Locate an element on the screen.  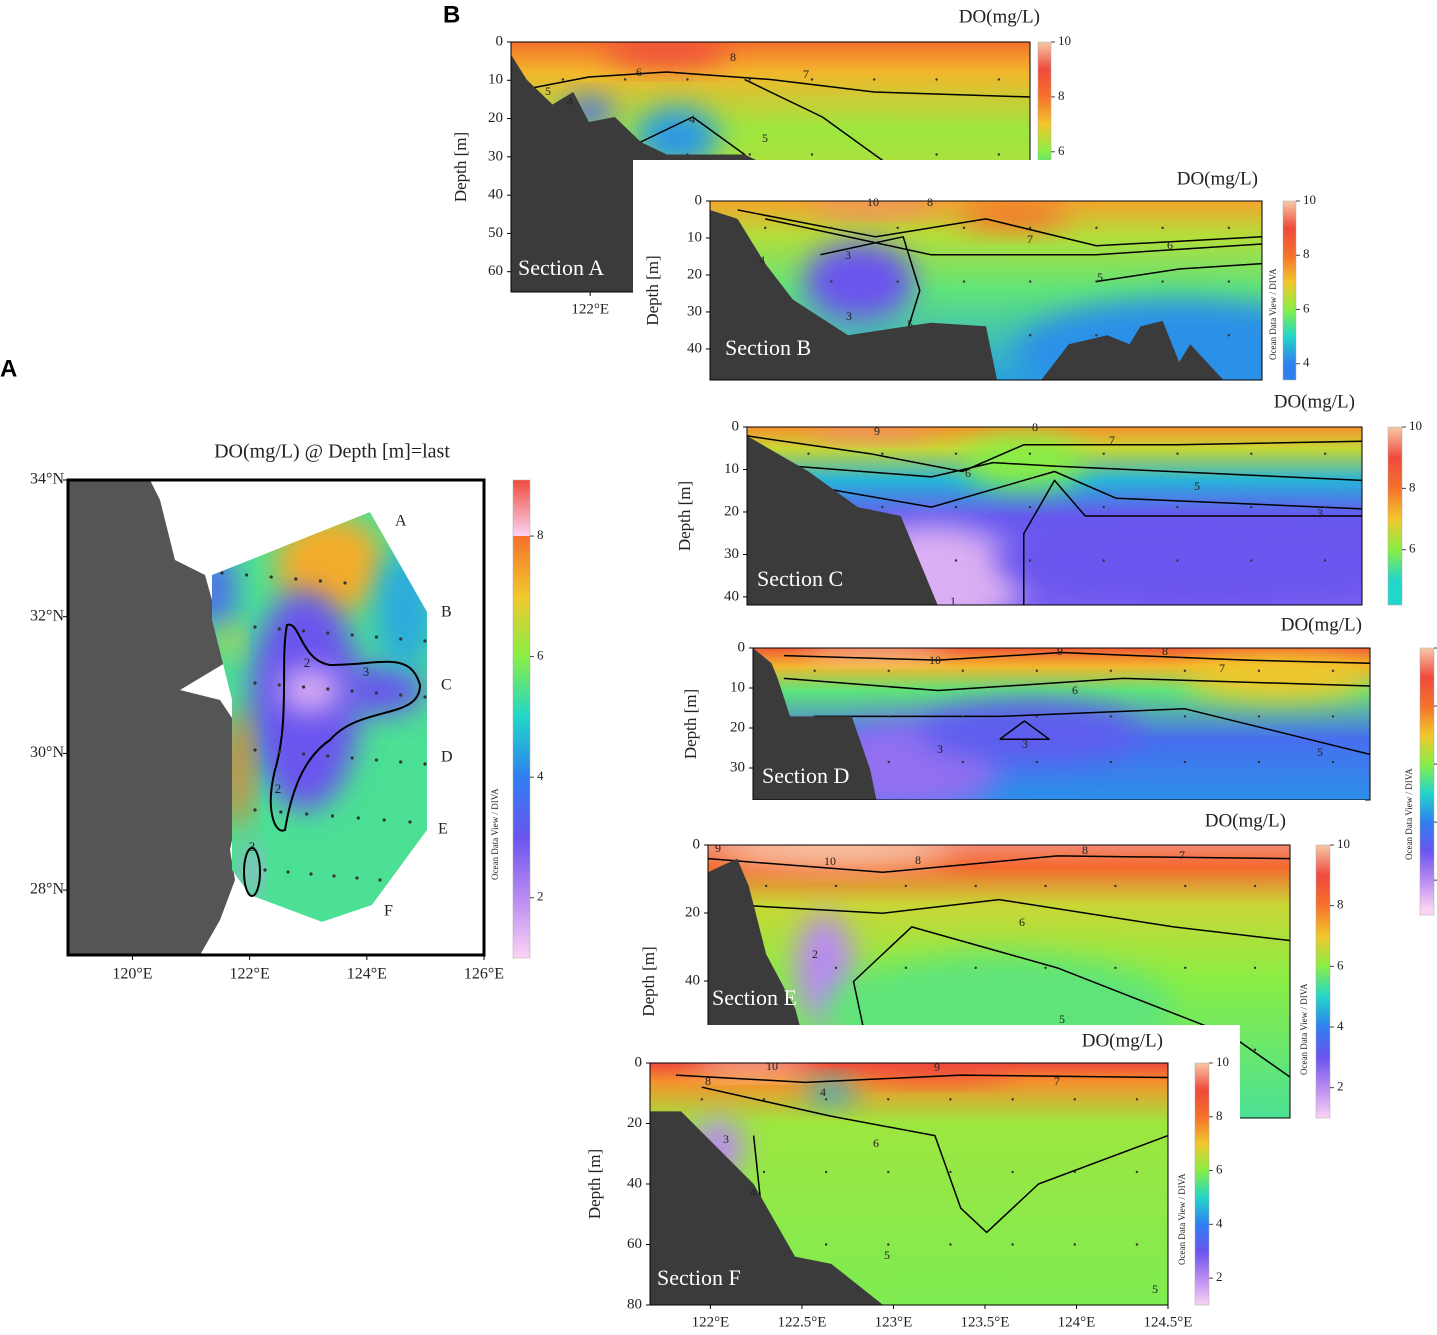
y-tick-label: 50 is located at coordinates (495, 233).